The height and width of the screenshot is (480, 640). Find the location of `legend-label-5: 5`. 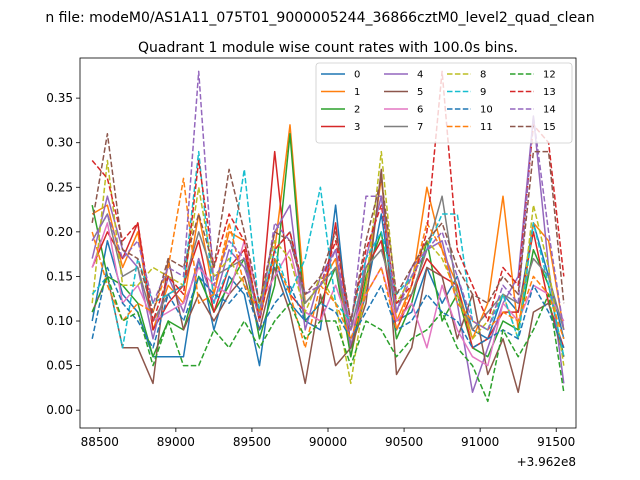

legend-label-5: 5 is located at coordinates (420, 92).